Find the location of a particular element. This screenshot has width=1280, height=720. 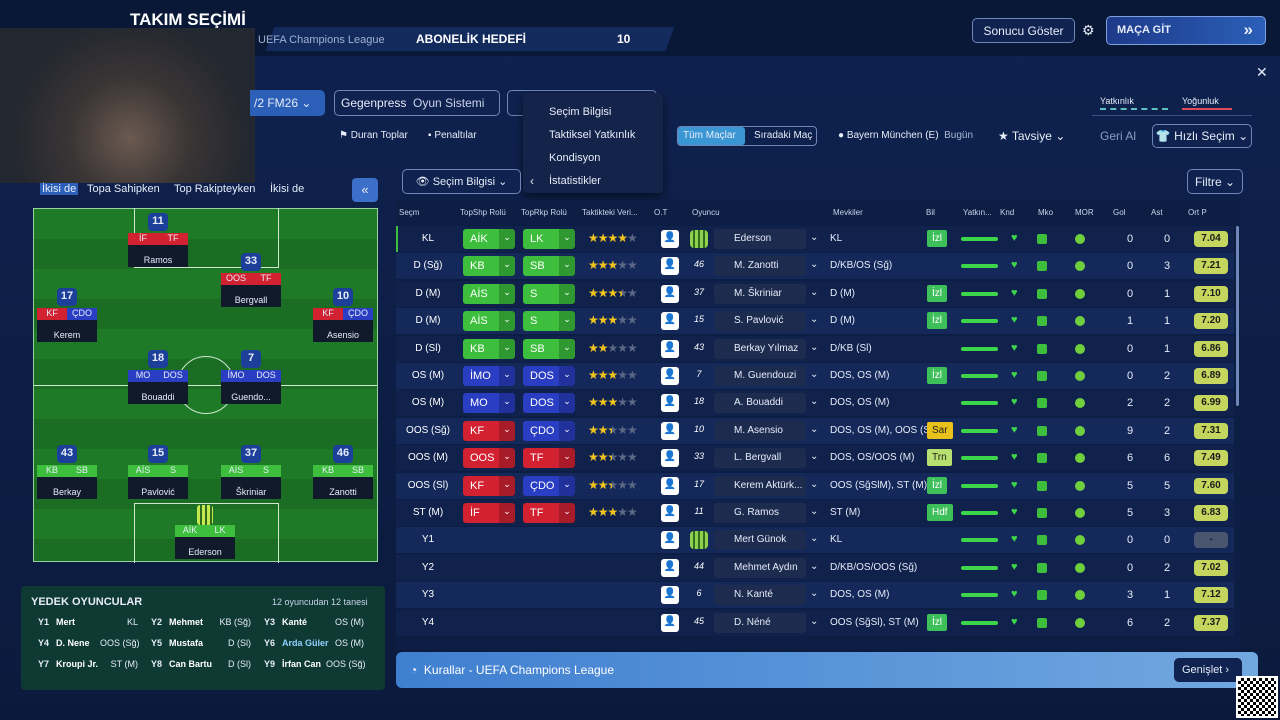

column-header: Ast is located at coordinates (1157, 212).